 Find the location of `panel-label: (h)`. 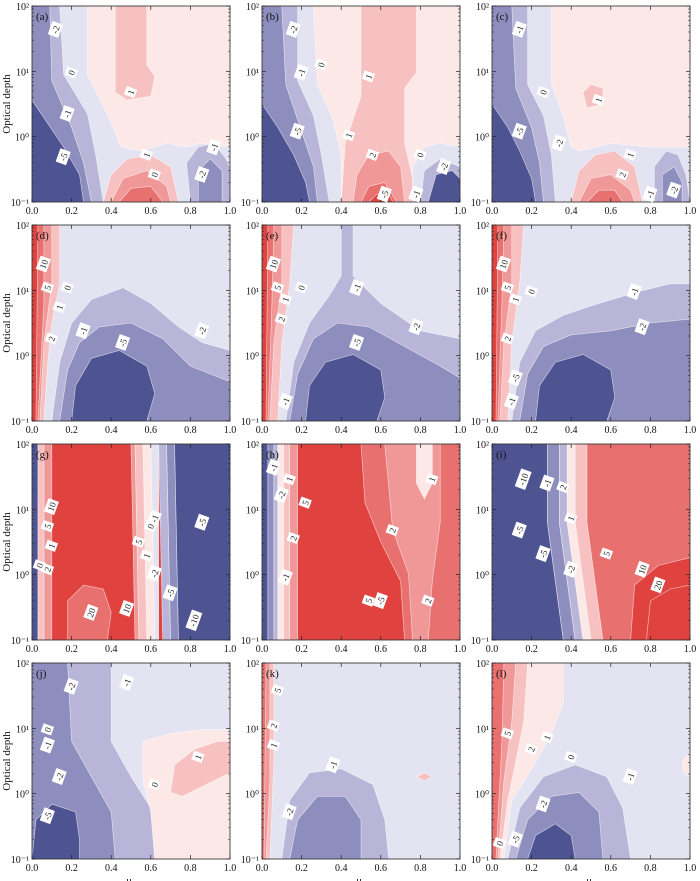

panel-label: (h) is located at coordinates (272, 455).